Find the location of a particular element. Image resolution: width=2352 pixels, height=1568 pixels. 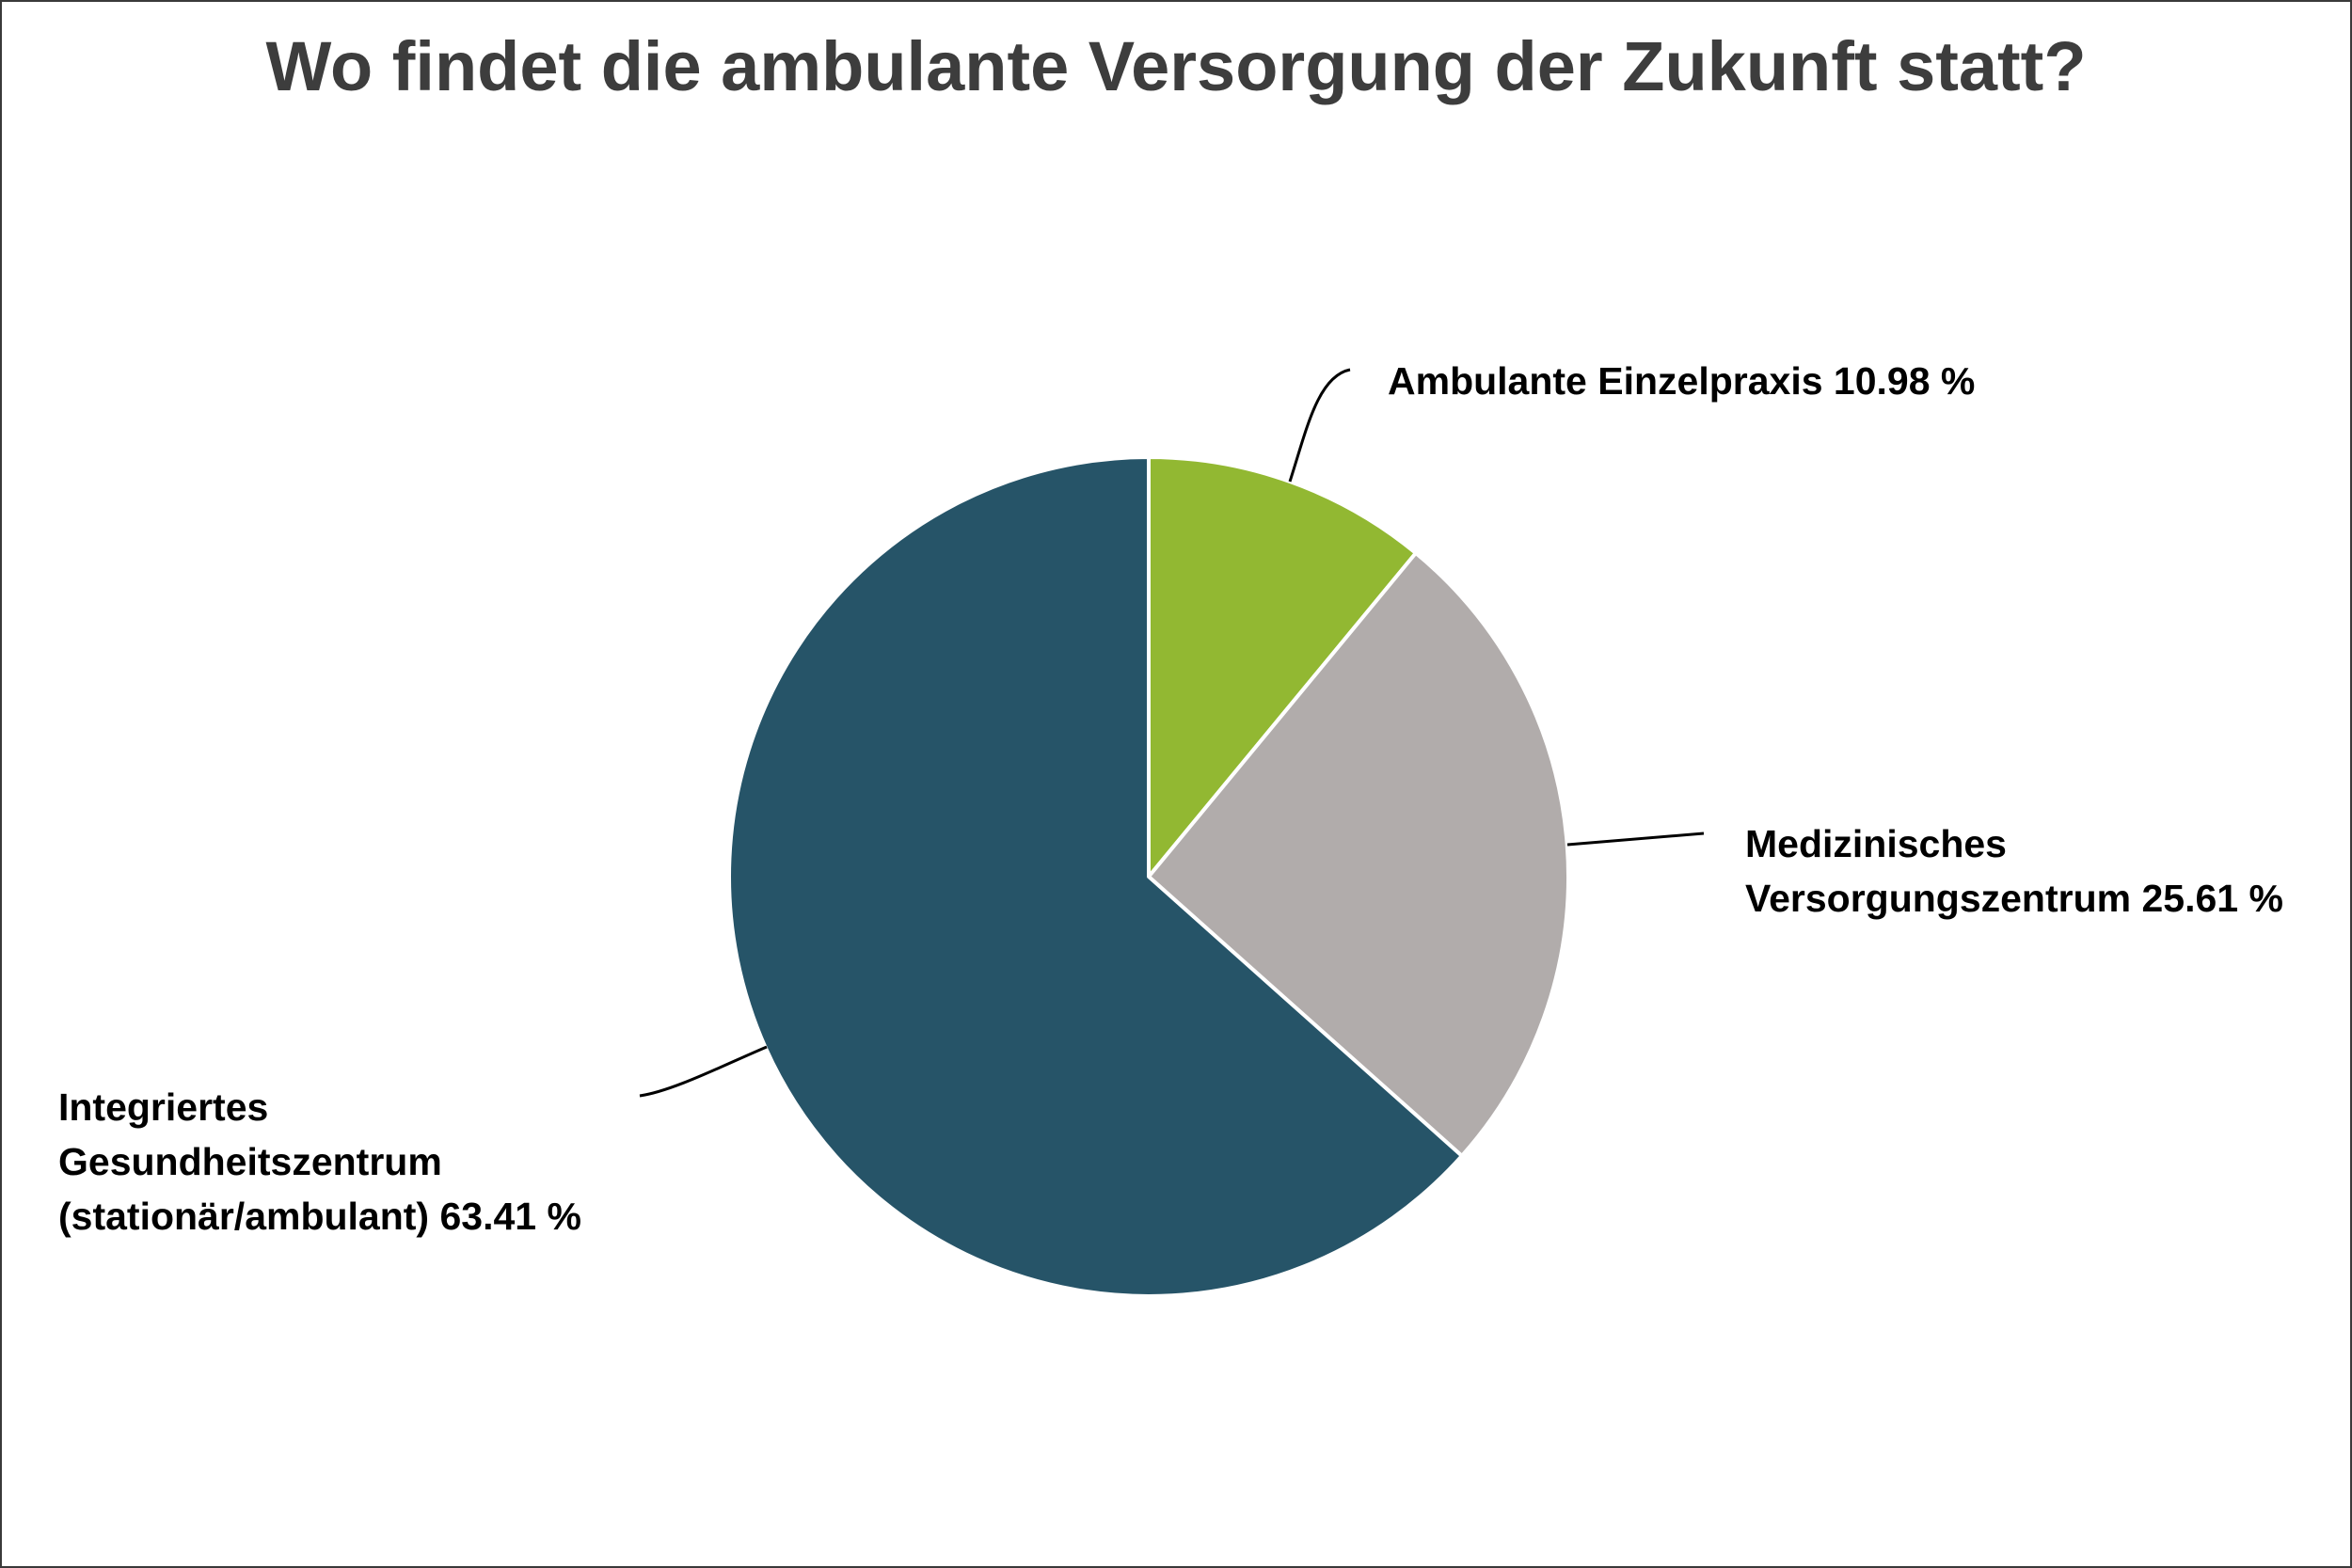

data-label-ambulante-einzelpraxis: Ambulante Einzelpraxis 10.98 % is located at coordinates (1682, 381).